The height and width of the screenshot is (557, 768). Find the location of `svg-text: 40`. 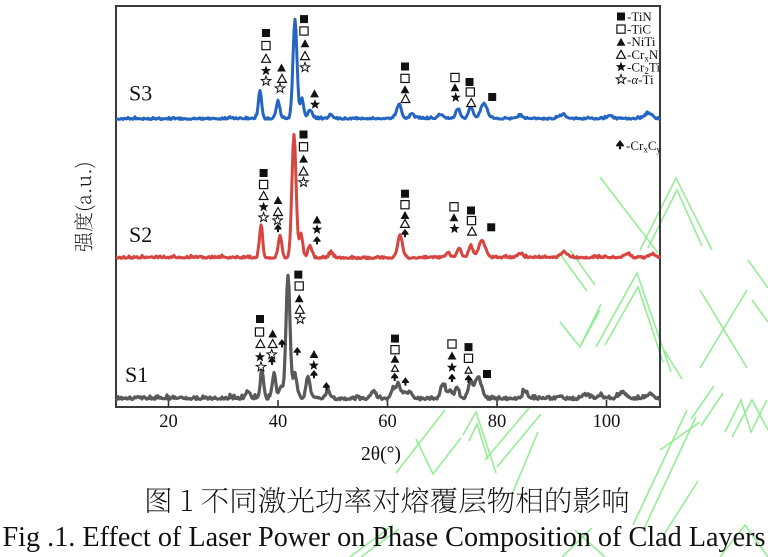

svg-text: 40 is located at coordinates (278, 422).